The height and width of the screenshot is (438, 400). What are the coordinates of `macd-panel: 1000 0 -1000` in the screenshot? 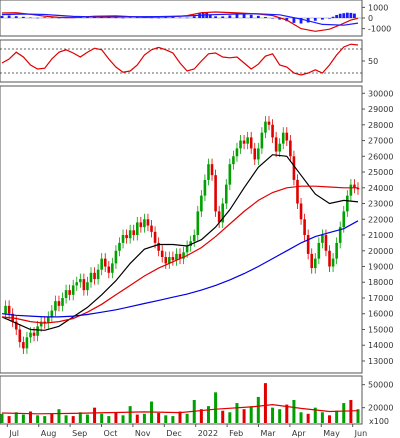 It's located at (195, 18).